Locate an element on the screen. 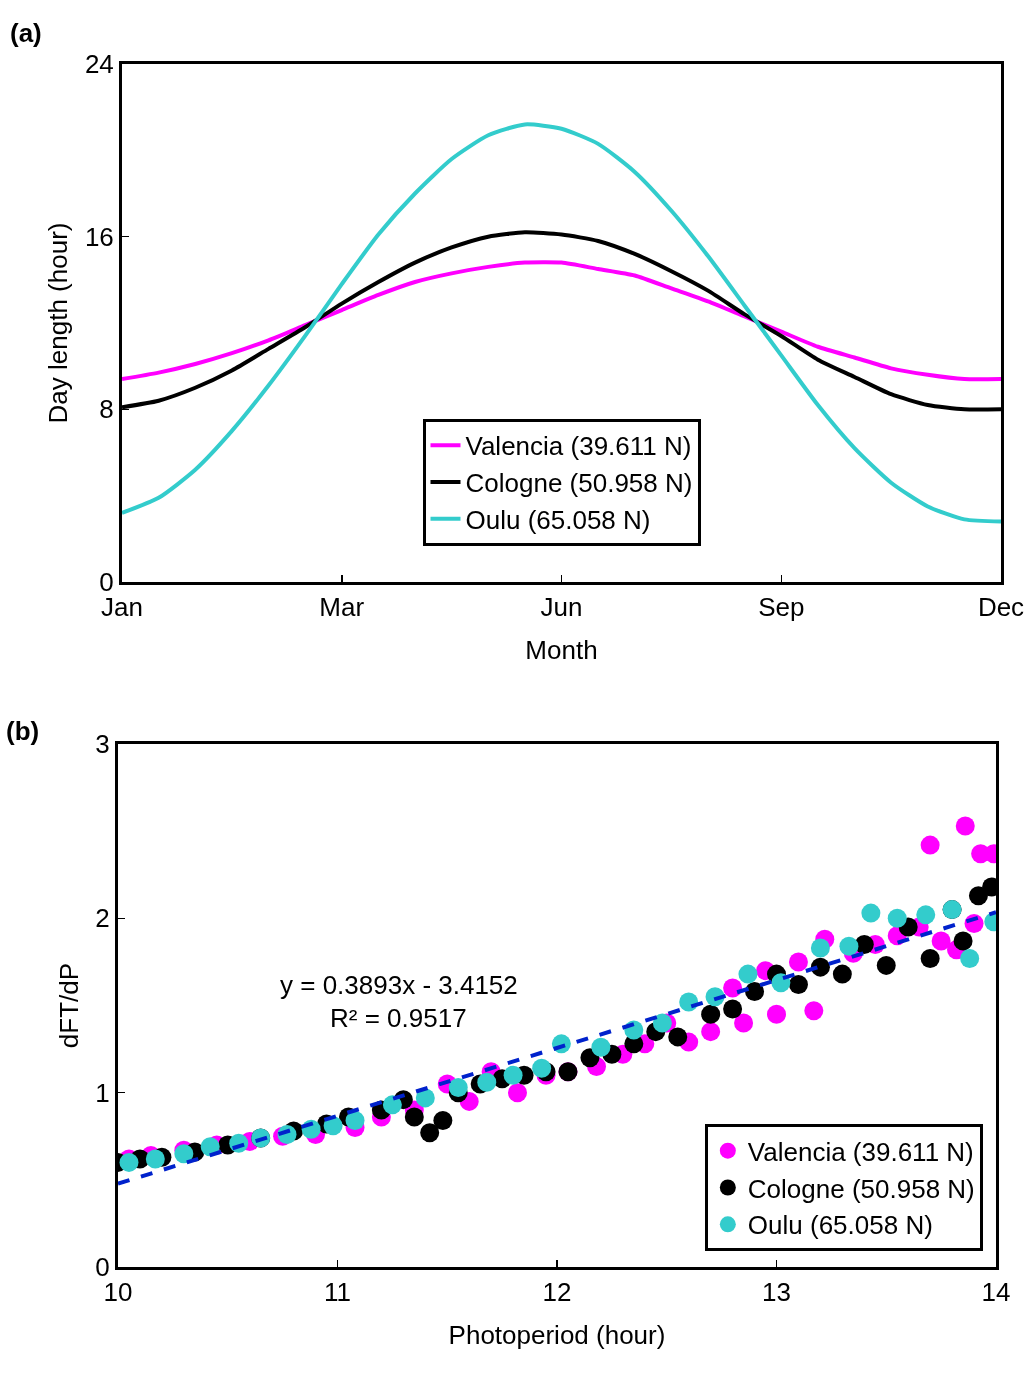 Image resolution: width=1035 pixels, height=1380 pixels. text: (b) is located at coordinates (23, 731).